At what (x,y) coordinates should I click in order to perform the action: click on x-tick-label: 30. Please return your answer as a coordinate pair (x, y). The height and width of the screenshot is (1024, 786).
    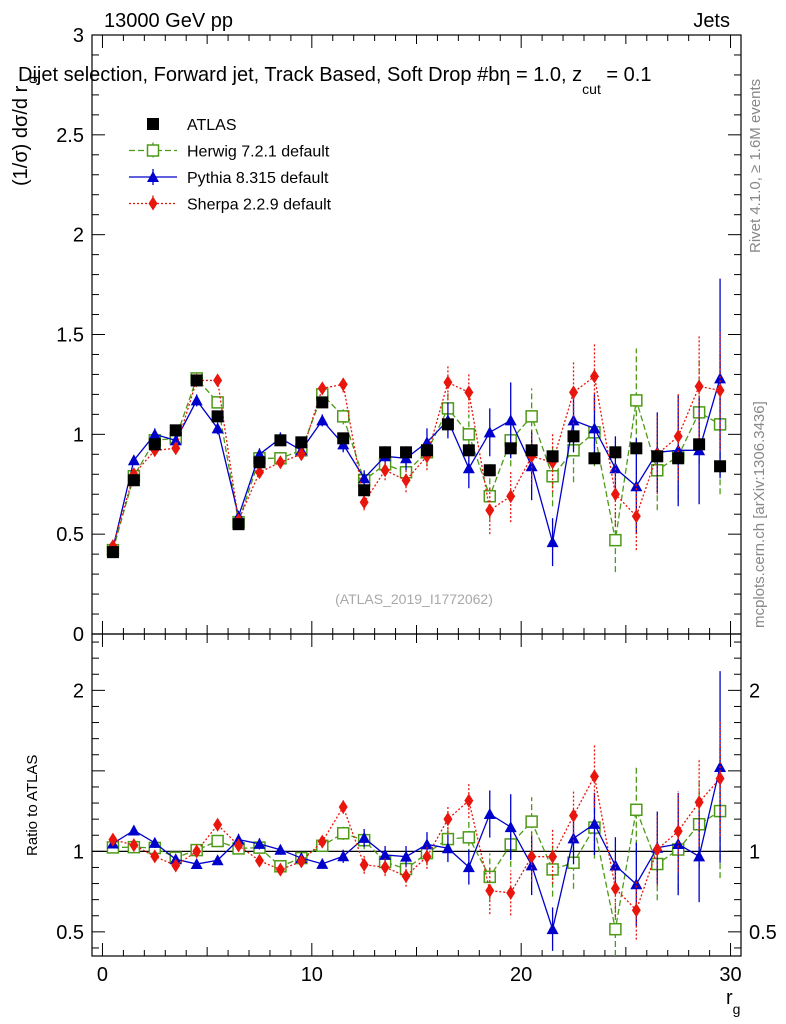
    Looking at the image, I should click on (730, 975).